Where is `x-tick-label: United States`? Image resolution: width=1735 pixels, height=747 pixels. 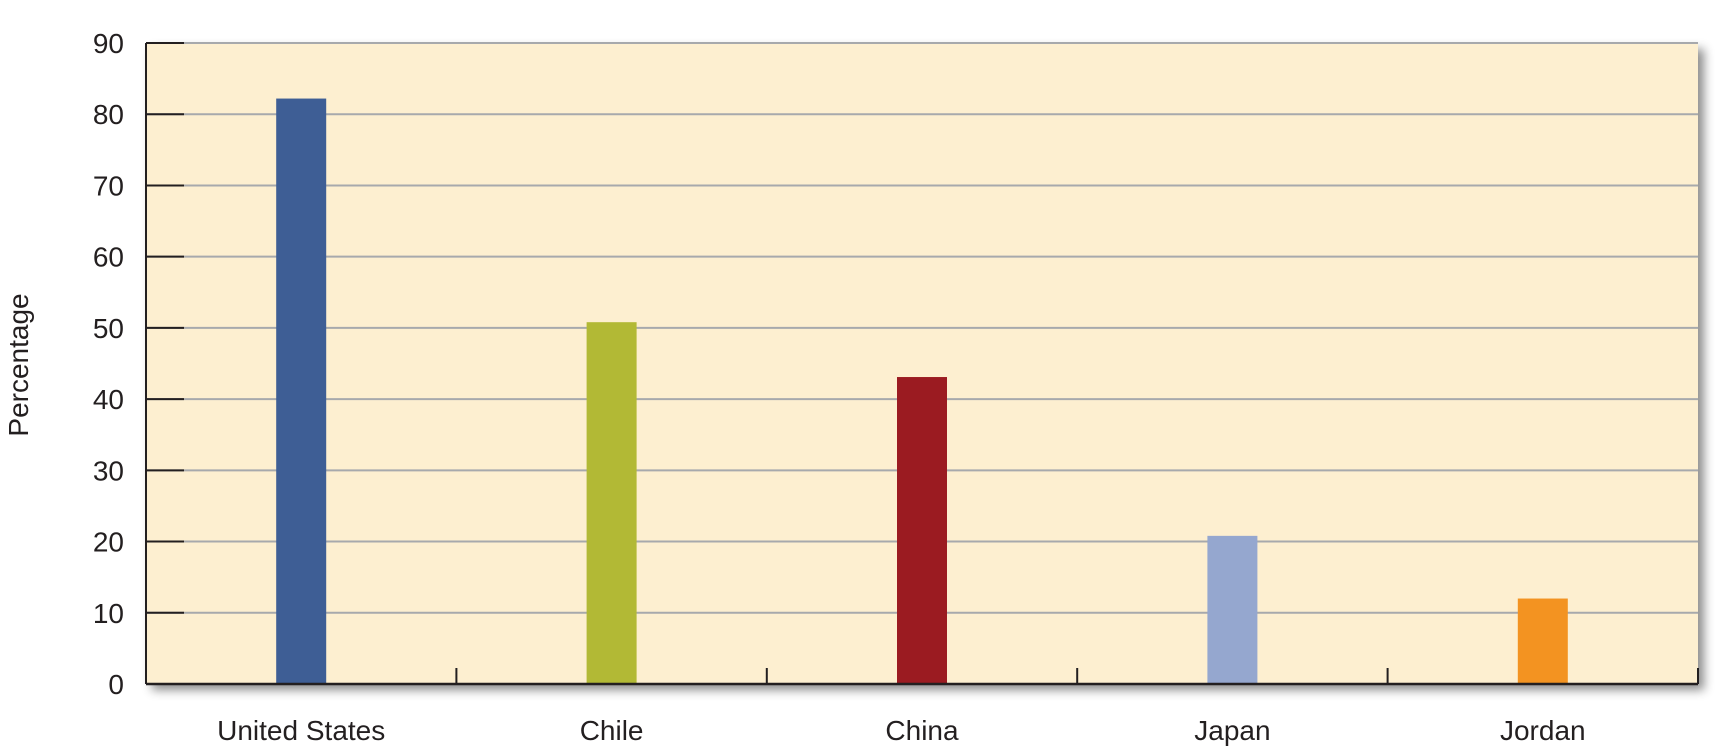 x-tick-label: United States is located at coordinates (301, 730).